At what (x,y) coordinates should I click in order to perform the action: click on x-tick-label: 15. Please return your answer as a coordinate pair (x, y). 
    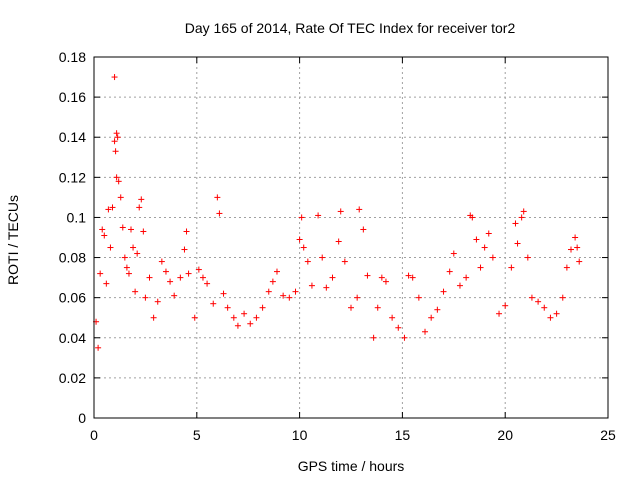
    Looking at the image, I should click on (403, 435).